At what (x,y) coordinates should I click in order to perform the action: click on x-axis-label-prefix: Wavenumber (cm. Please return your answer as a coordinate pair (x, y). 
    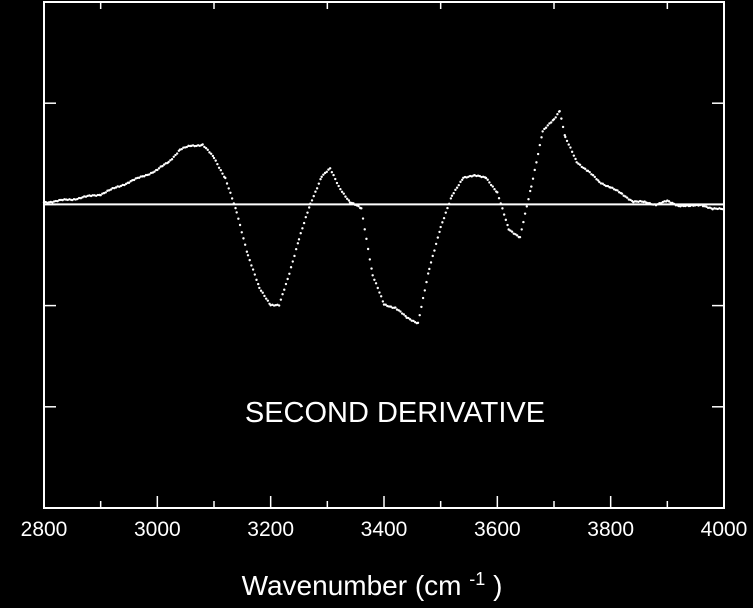
    Looking at the image, I should click on (352, 585).